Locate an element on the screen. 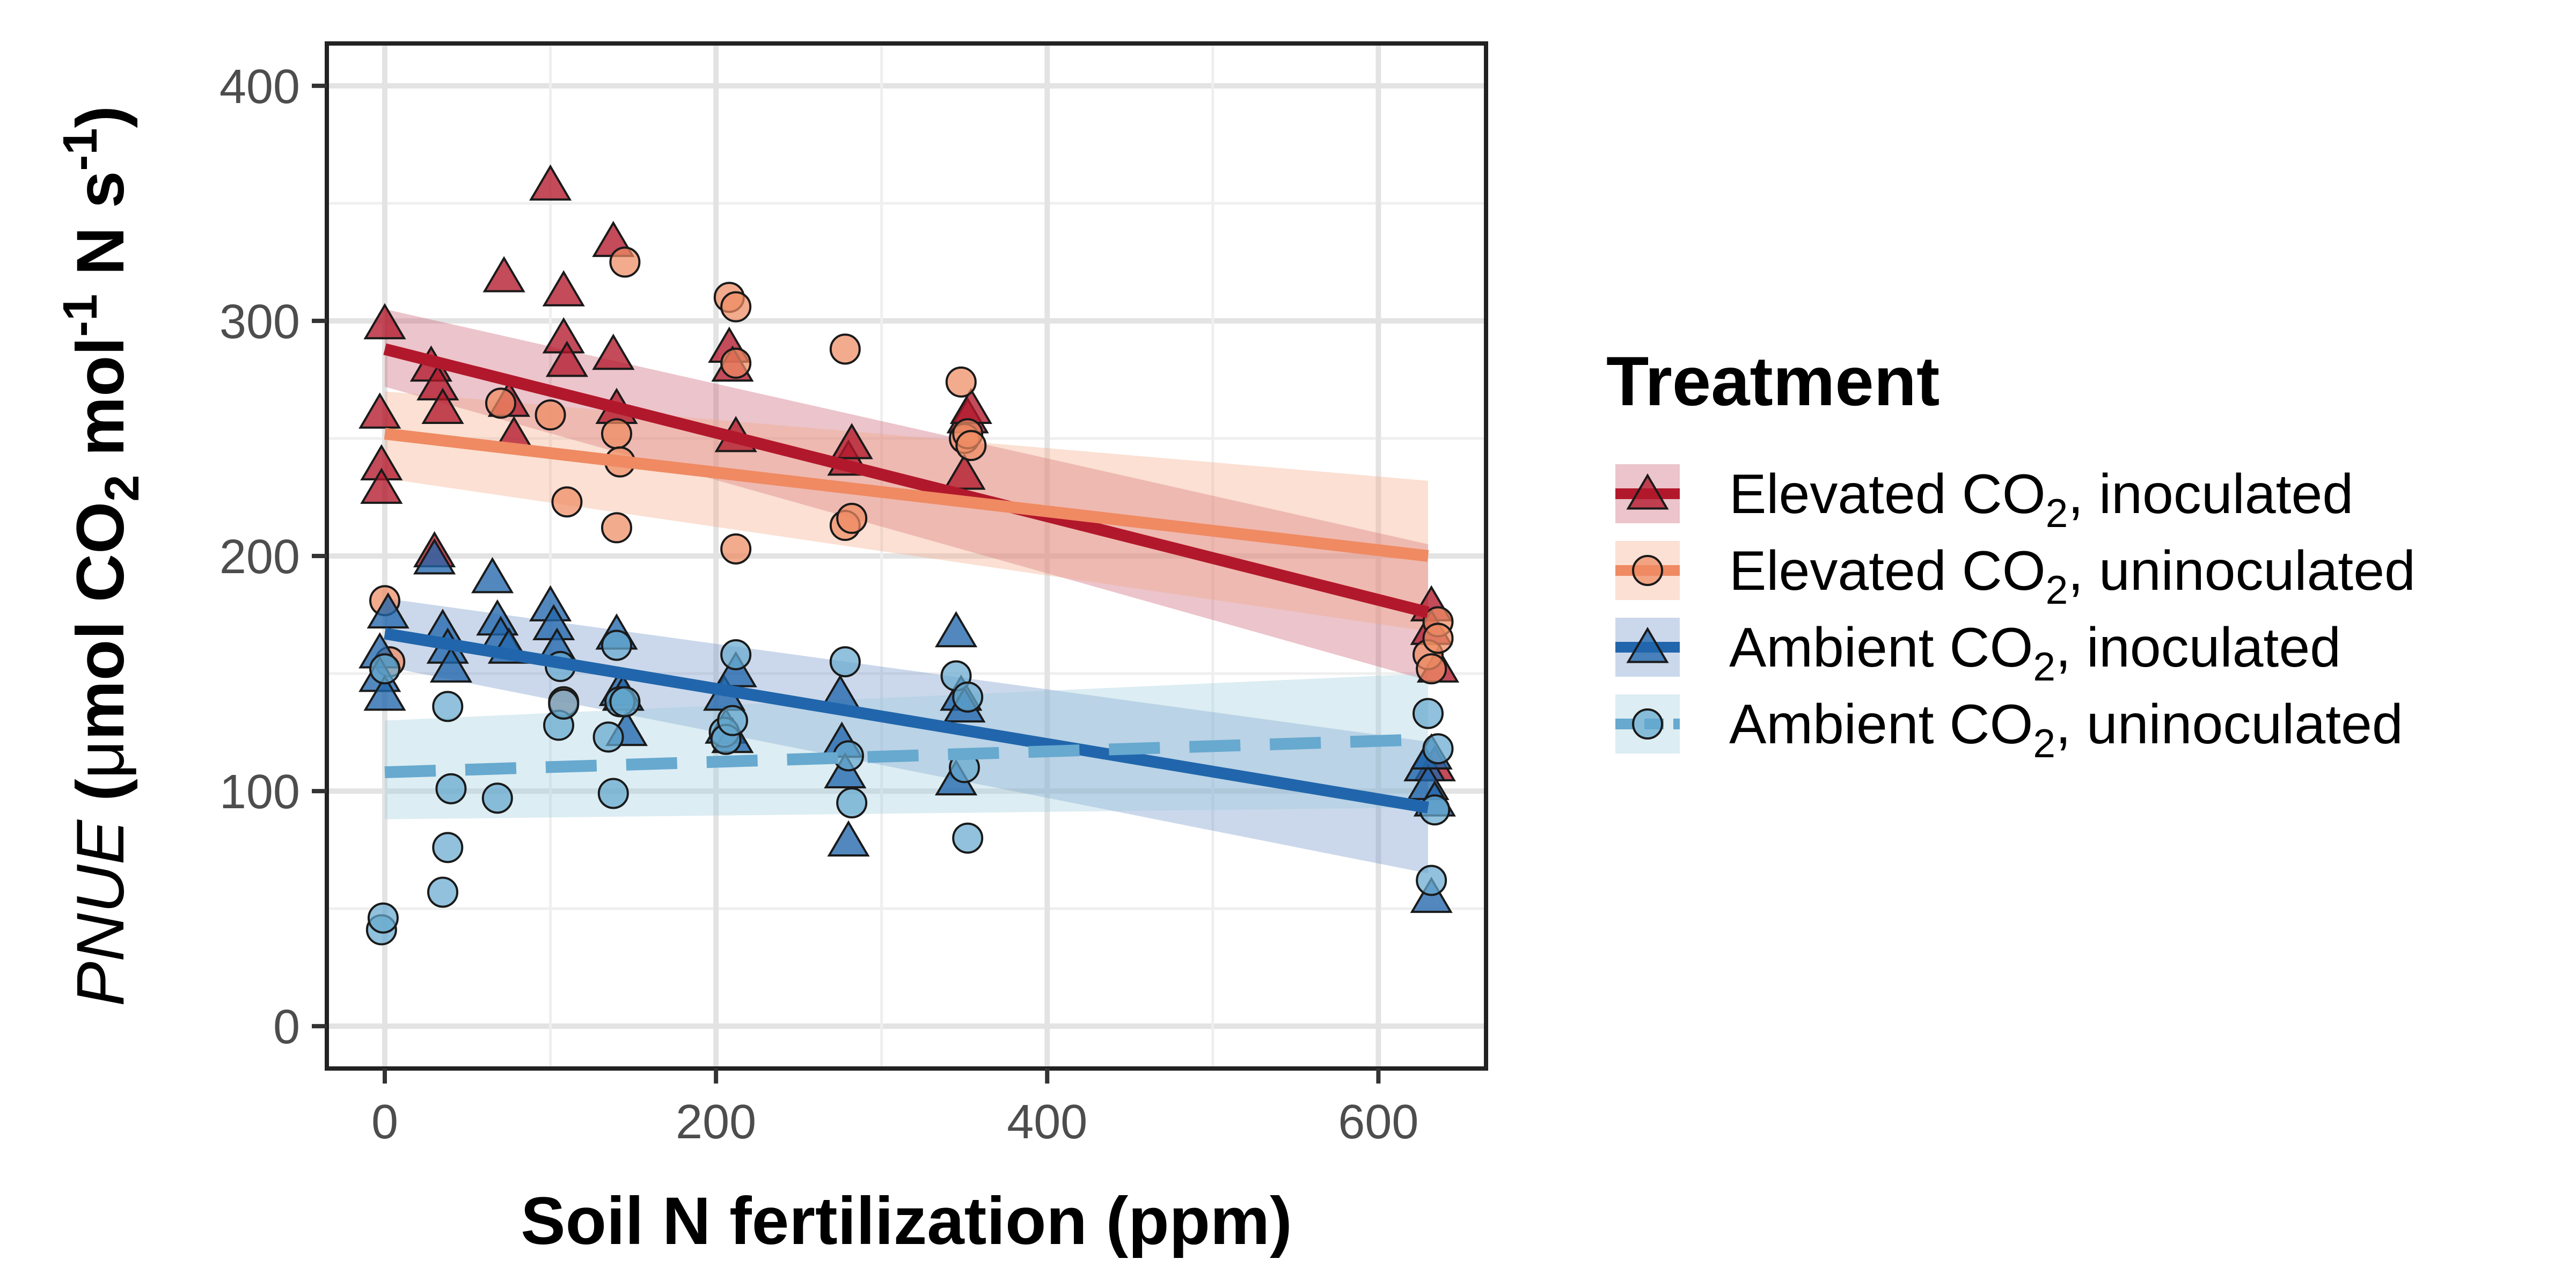  x-tick-label: 600 is located at coordinates (1378, 1122).